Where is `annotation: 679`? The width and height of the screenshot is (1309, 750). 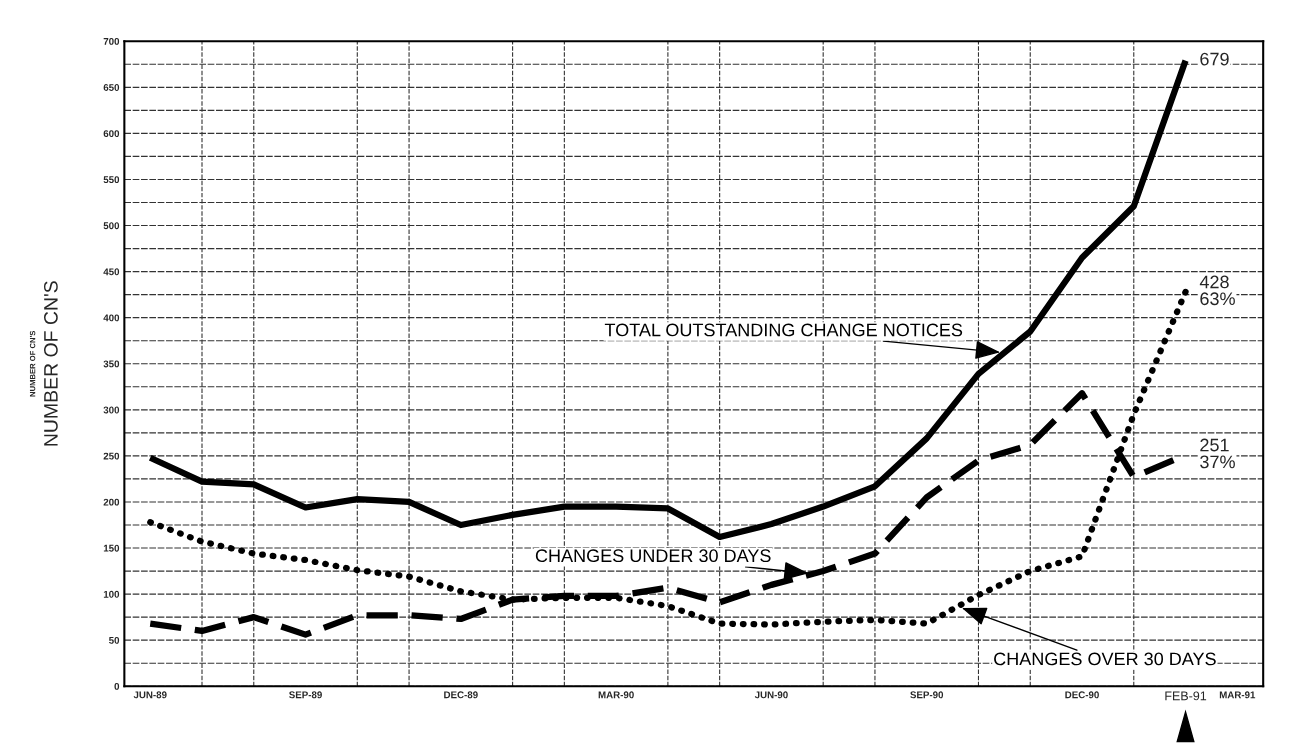
annotation: 679 is located at coordinates (1214, 59).